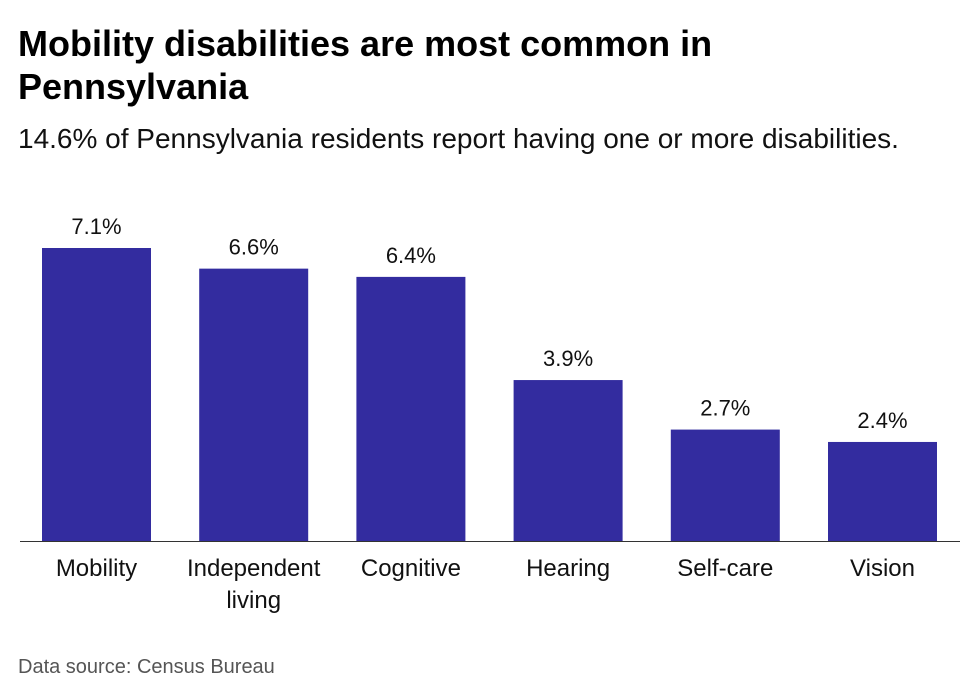  I want to click on category-tick-label: Self-care, so click(725, 568).